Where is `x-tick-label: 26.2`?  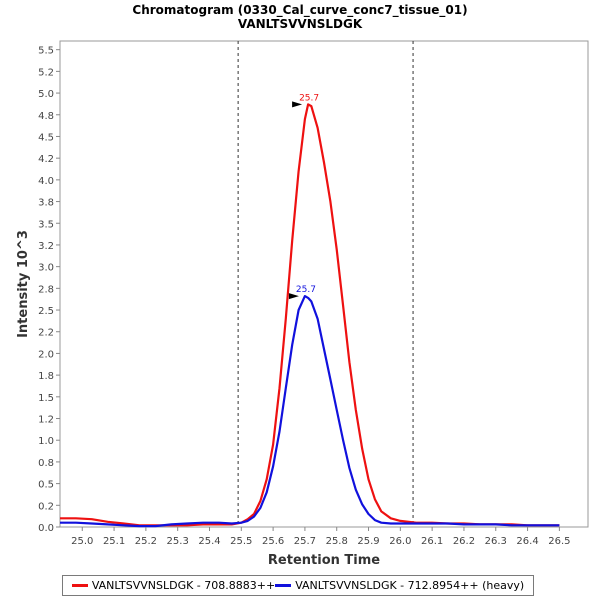 x-tick-label: 26.2 is located at coordinates (464, 541).